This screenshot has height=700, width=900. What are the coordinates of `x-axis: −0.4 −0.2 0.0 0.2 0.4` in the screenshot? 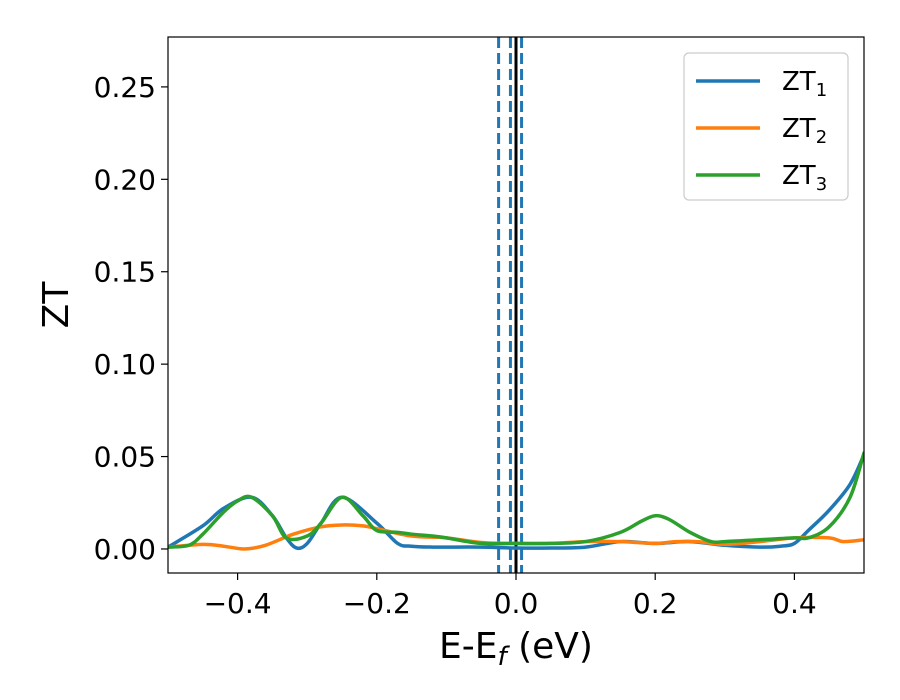 It's located at (510, 596).